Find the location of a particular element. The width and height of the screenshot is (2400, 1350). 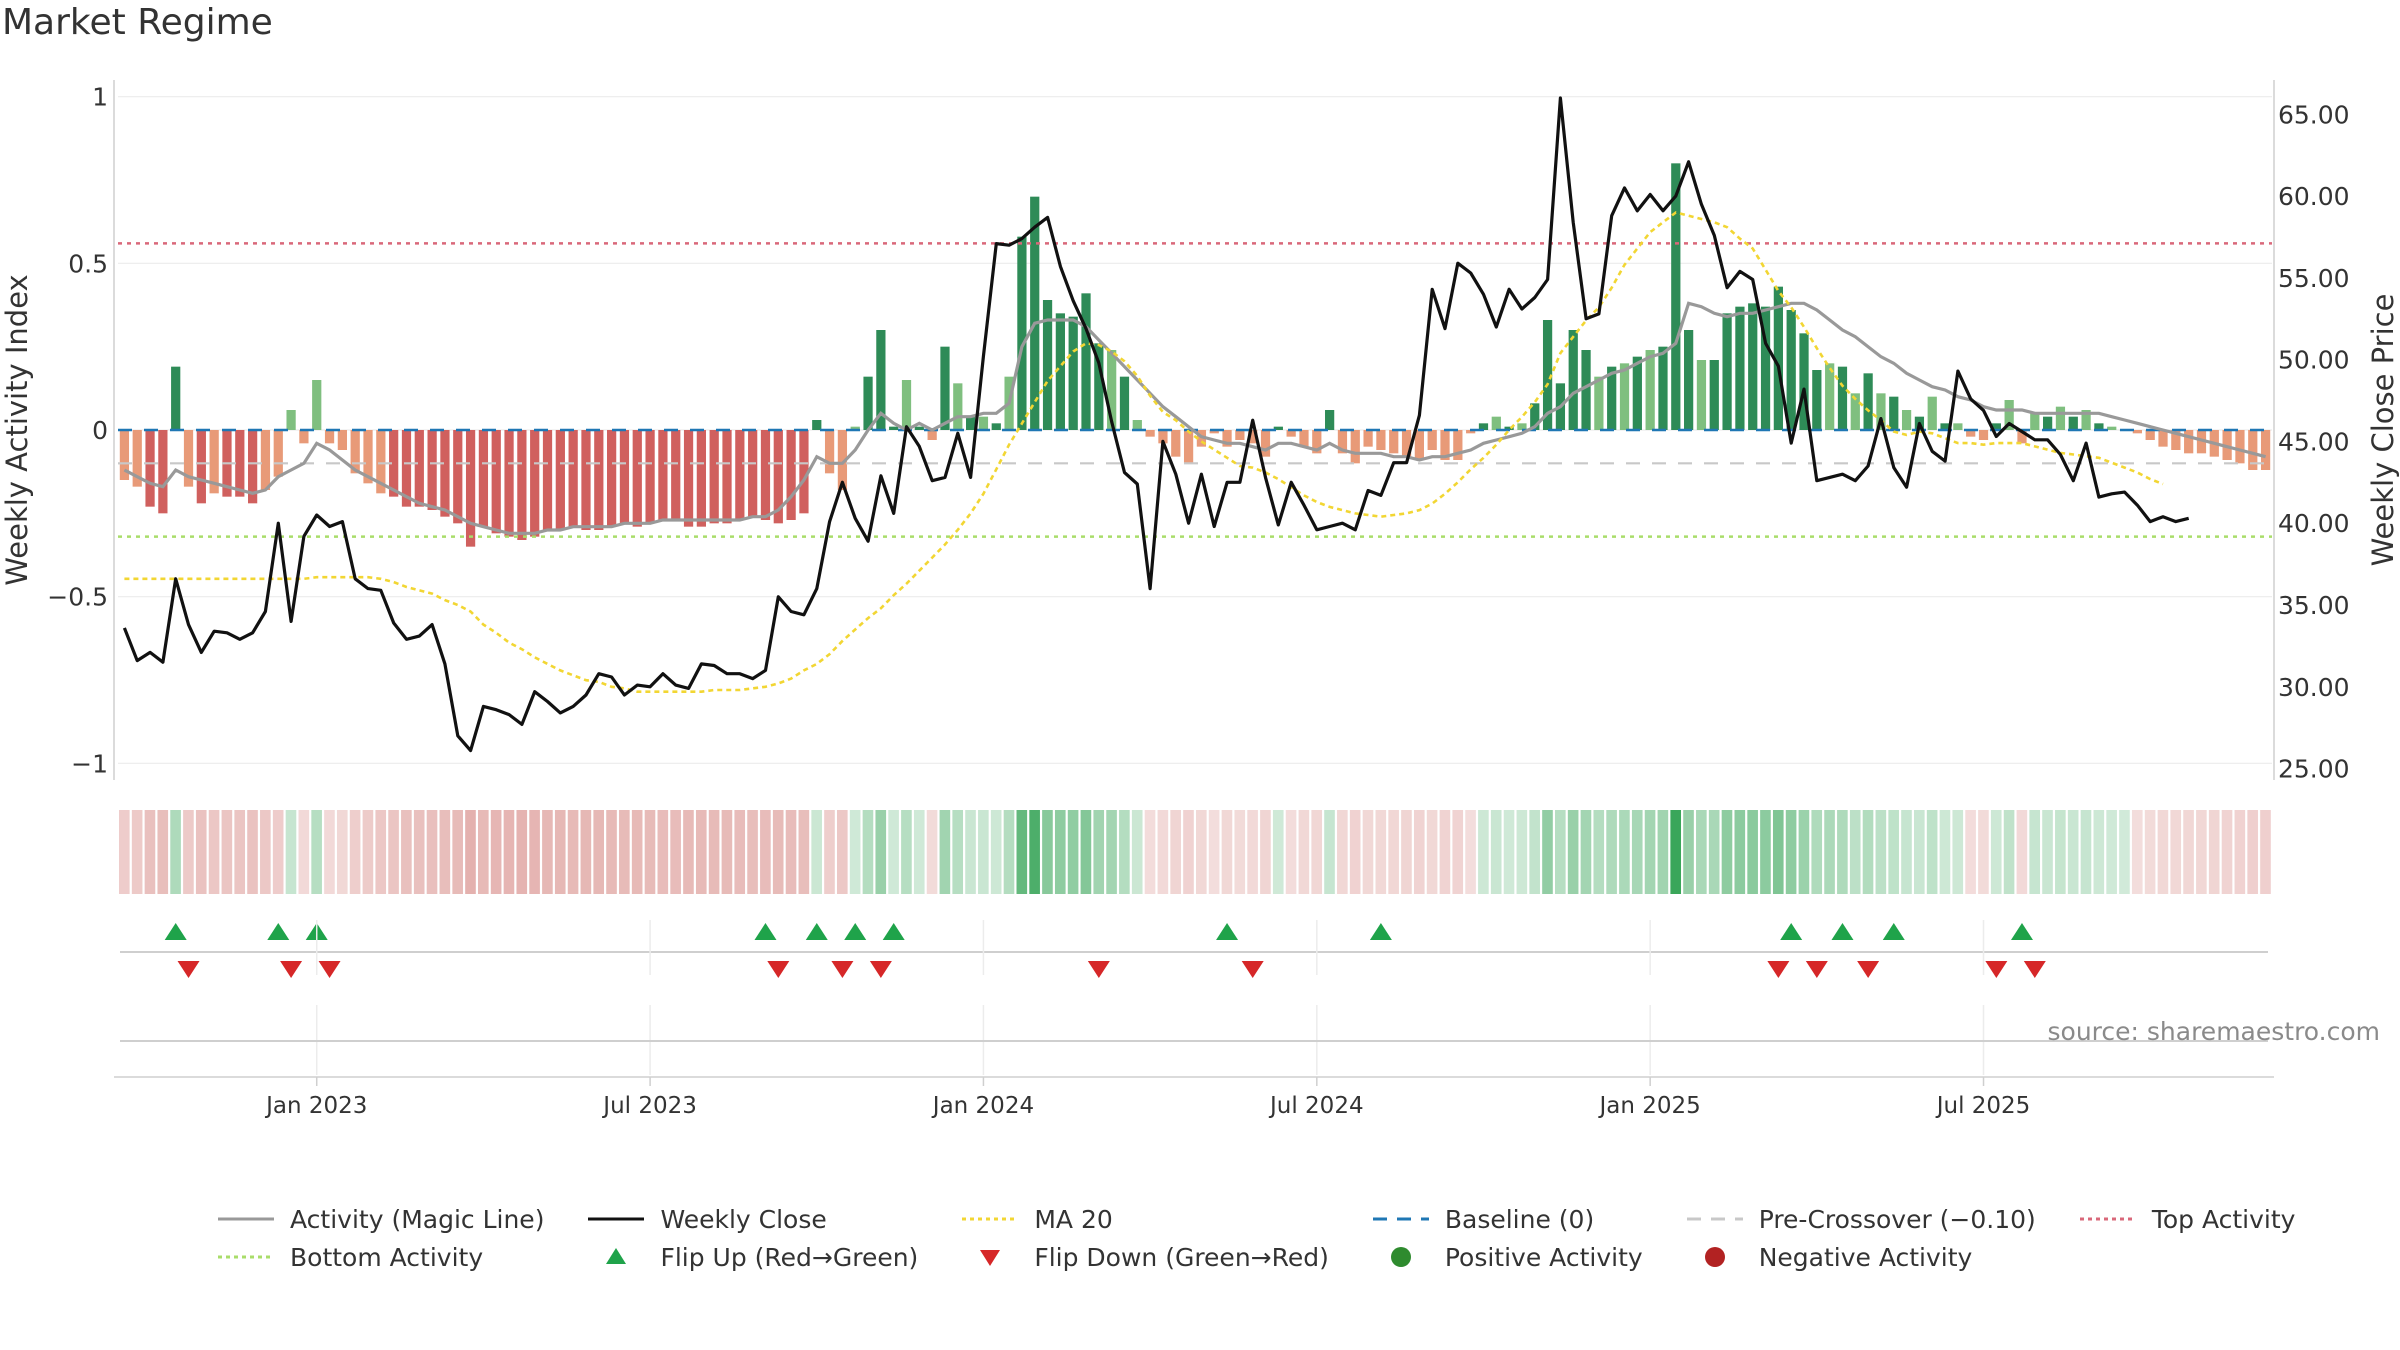

y-left-tick-label: 1 is located at coordinates (100, 97).